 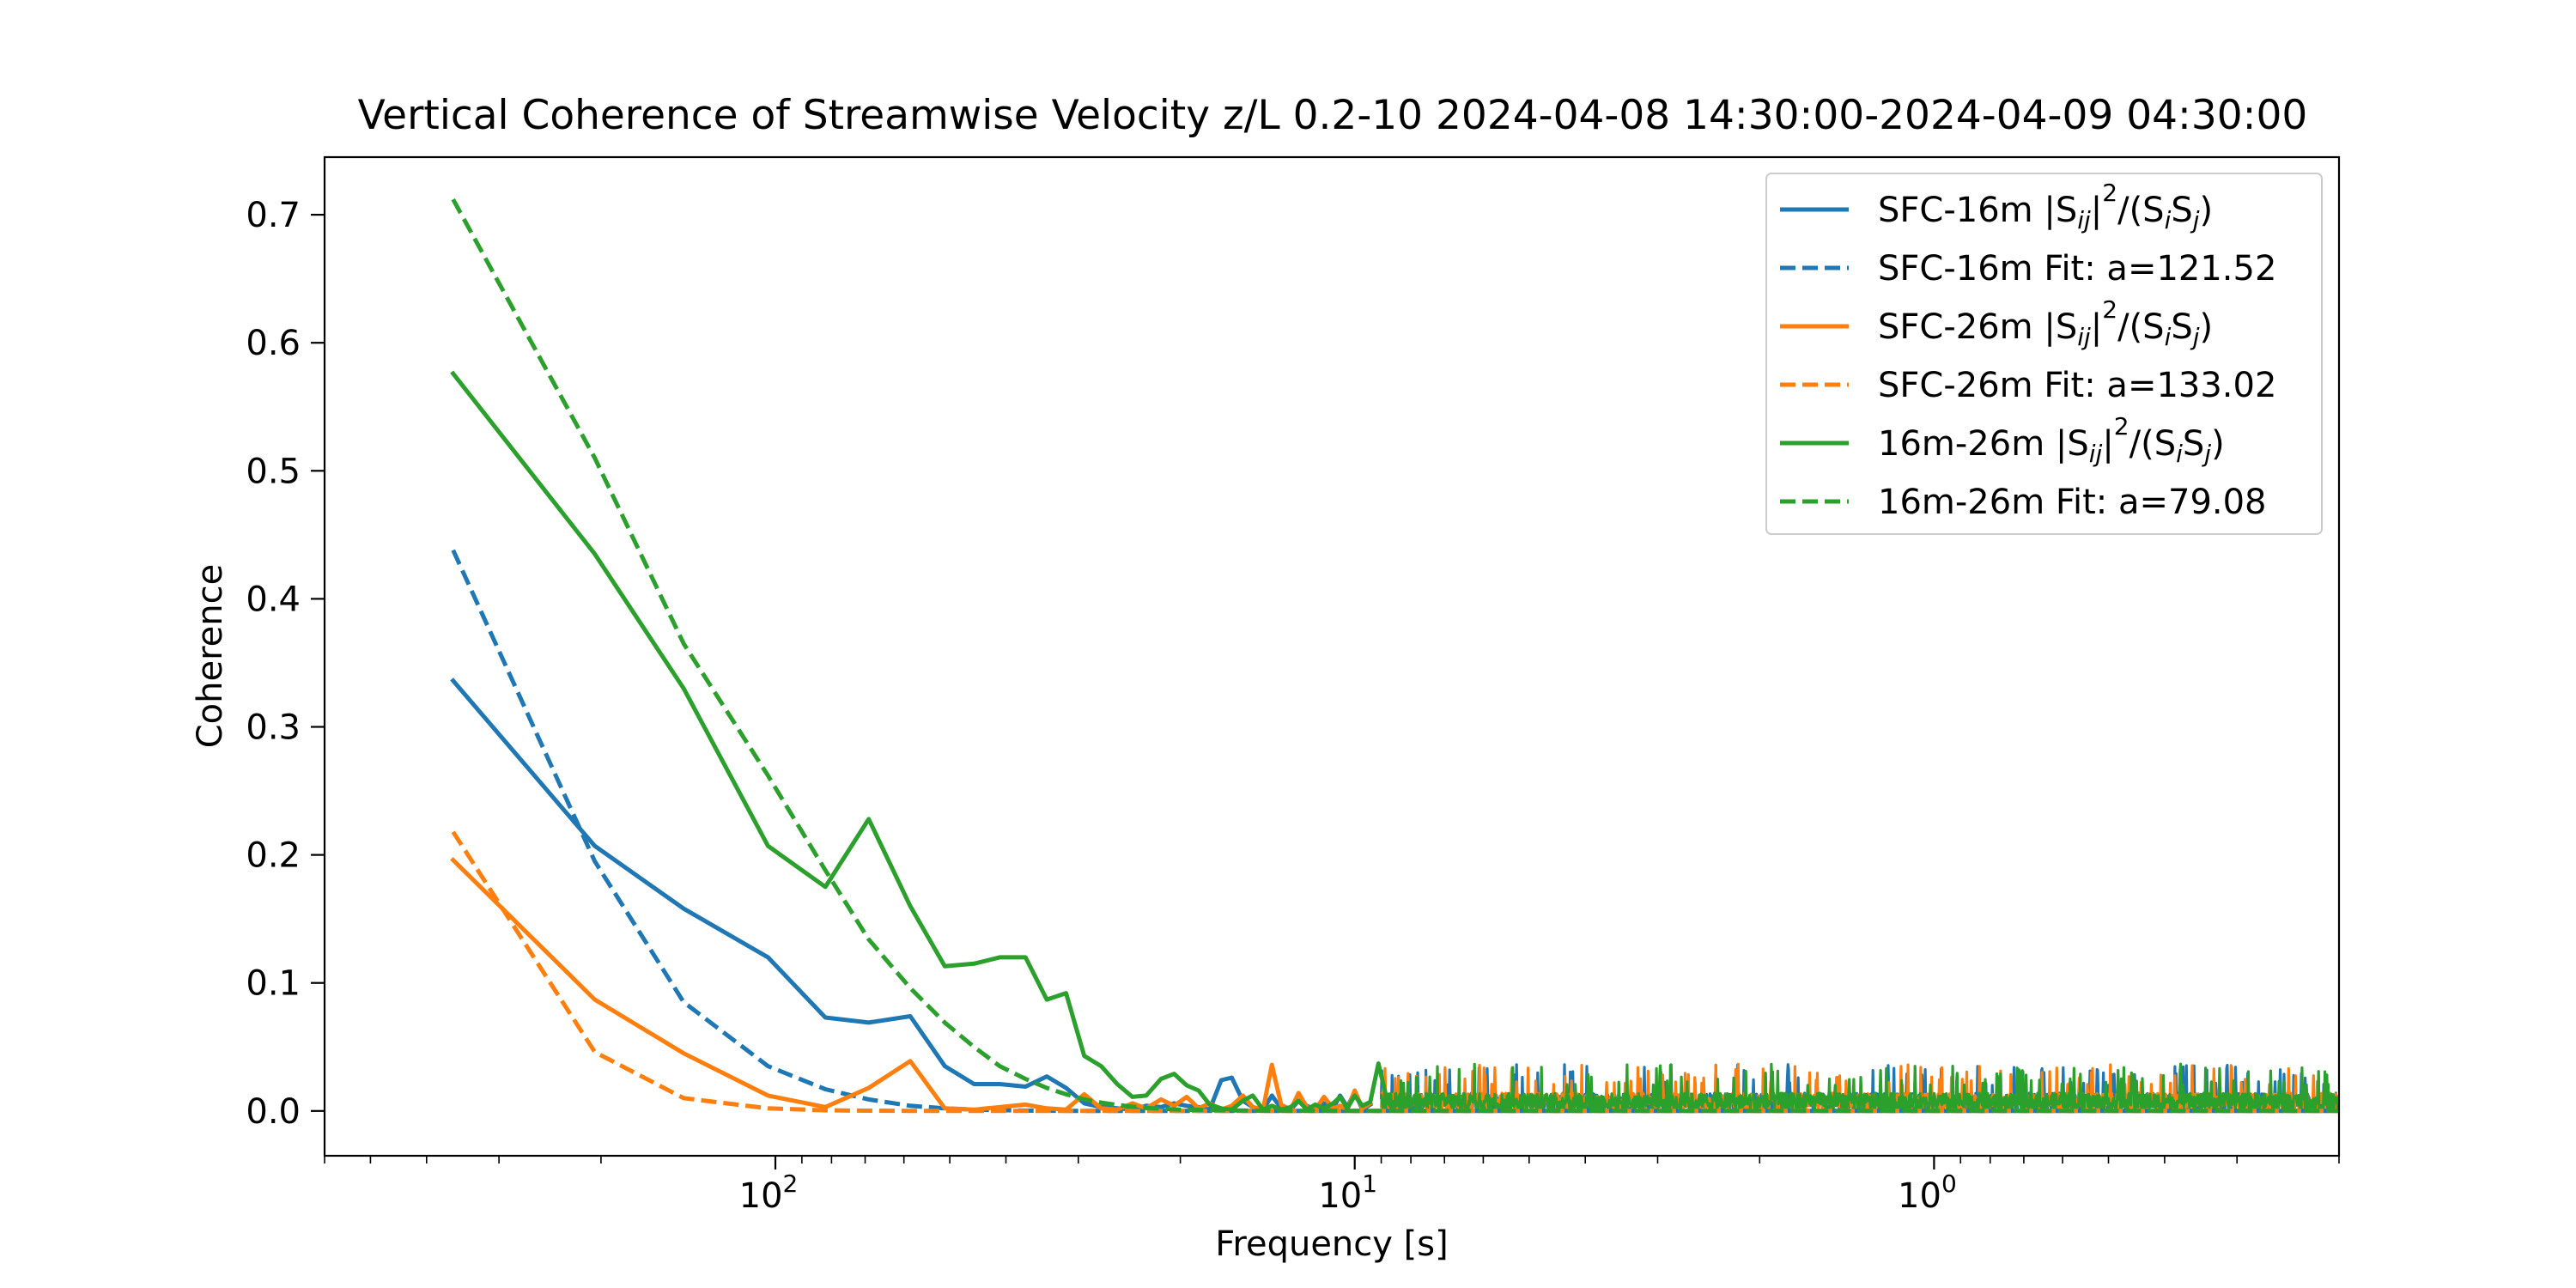 I want to click on x-tick-label: 10², so click(x=769, y=1193).